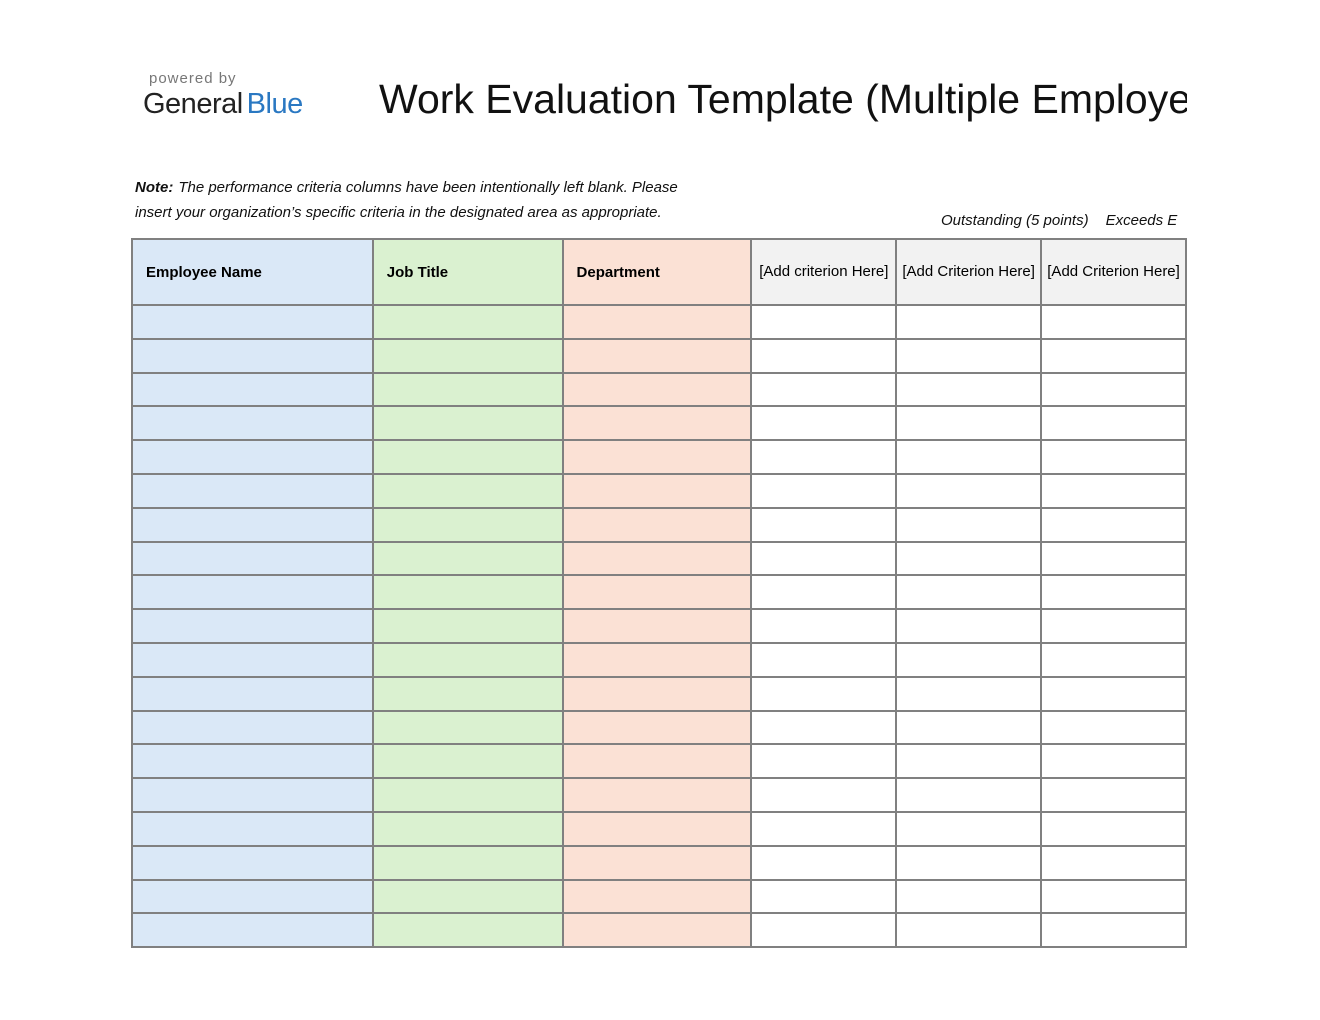  I want to click on column-header: [Add criterion Here], so click(824, 272).